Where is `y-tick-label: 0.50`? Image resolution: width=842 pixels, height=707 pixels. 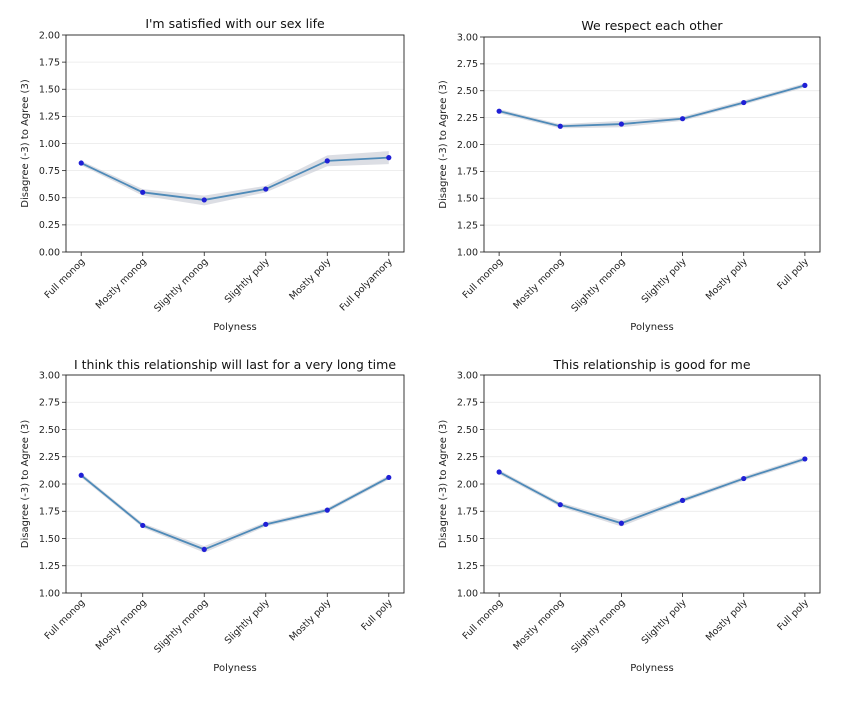
y-tick-label: 0.50 is located at coordinates (49, 198).